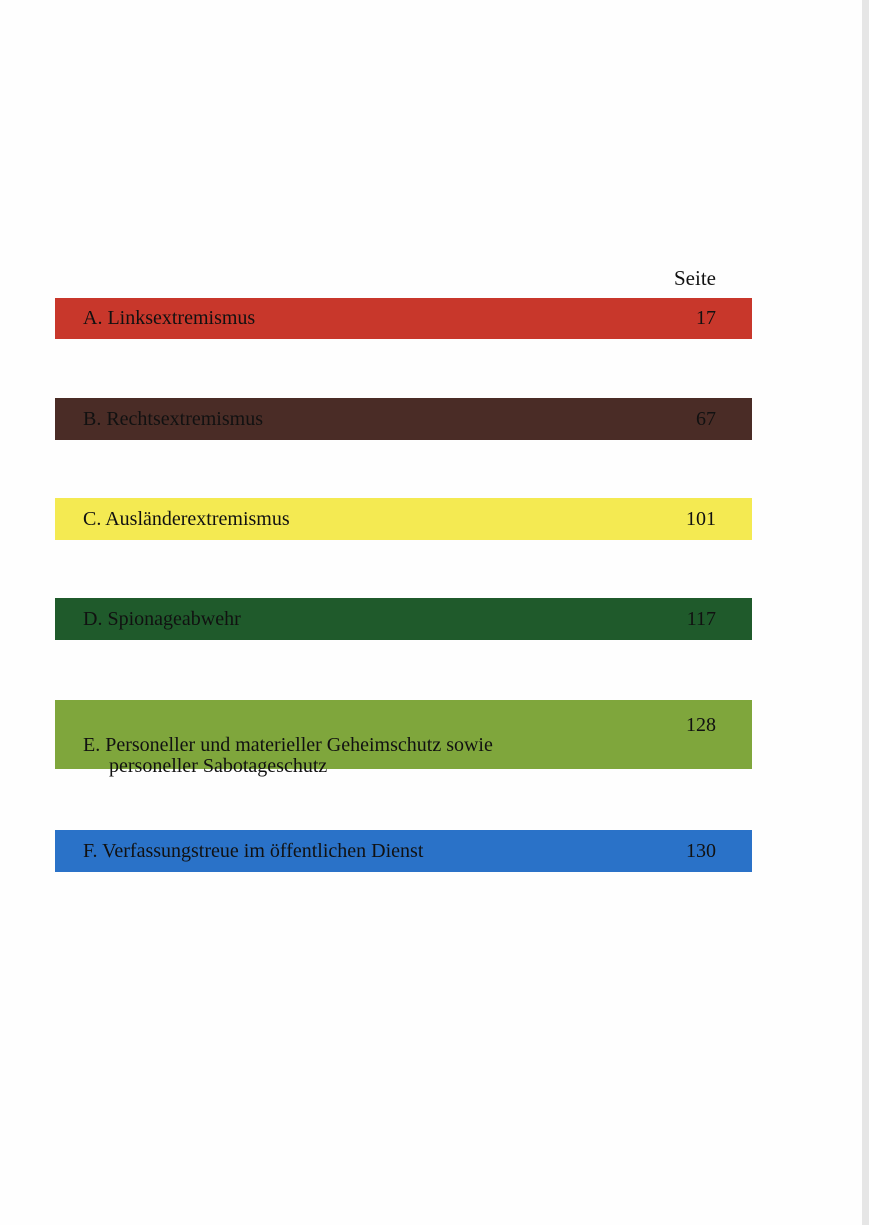 The width and height of the screenshot is (869, 1225). I want to click on page-column-header: Seite, so click(695, 278).